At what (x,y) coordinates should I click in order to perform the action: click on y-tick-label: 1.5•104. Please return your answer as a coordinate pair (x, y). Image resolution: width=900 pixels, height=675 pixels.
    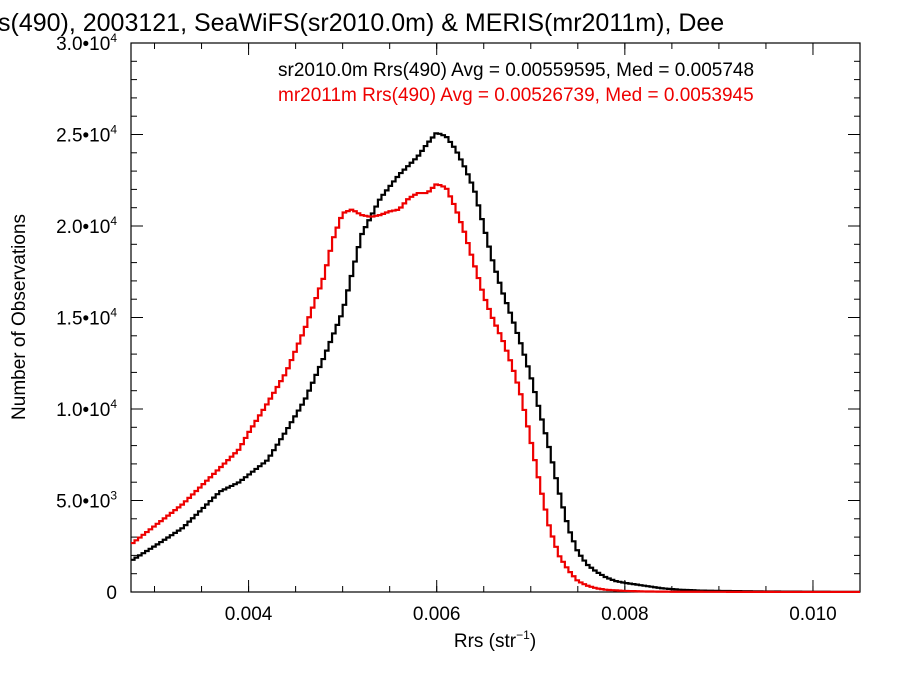
    Looking at the image, I should click on (86, 318).